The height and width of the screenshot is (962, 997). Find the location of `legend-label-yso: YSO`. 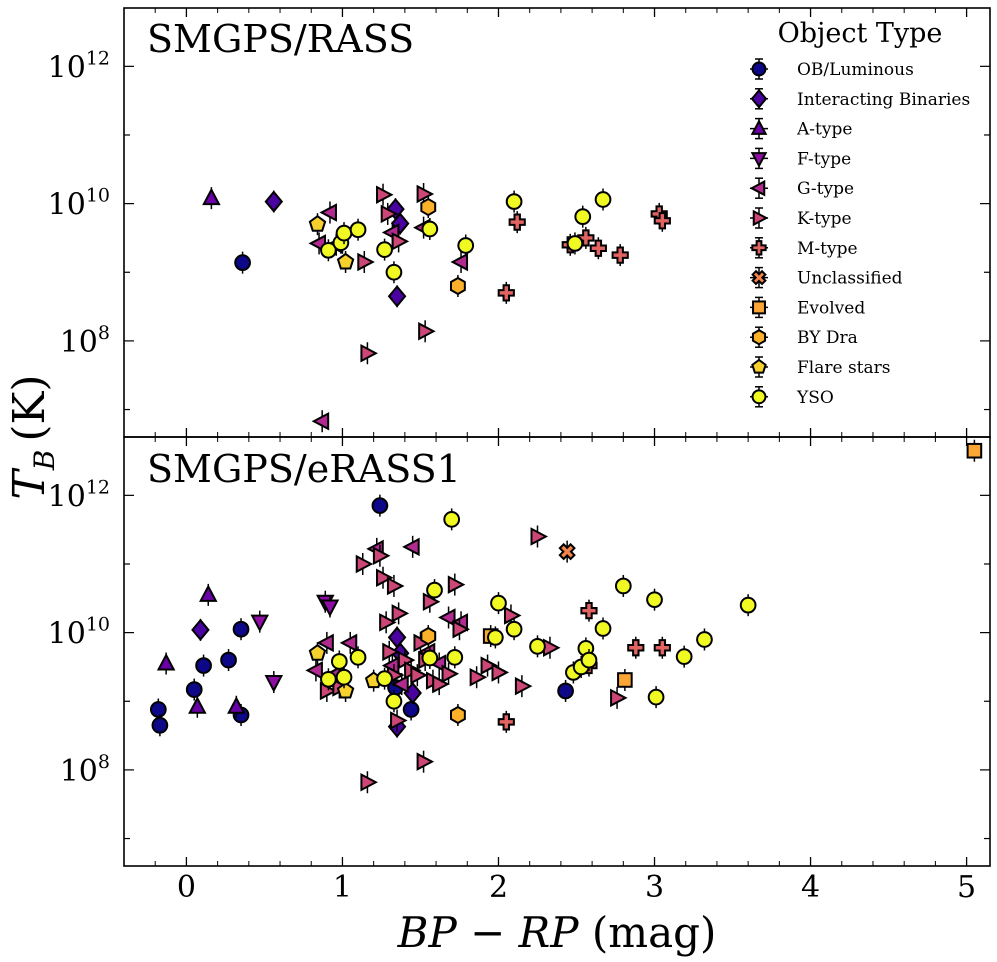

legend-label-yso: YSO is located at coordinates (815, 398).